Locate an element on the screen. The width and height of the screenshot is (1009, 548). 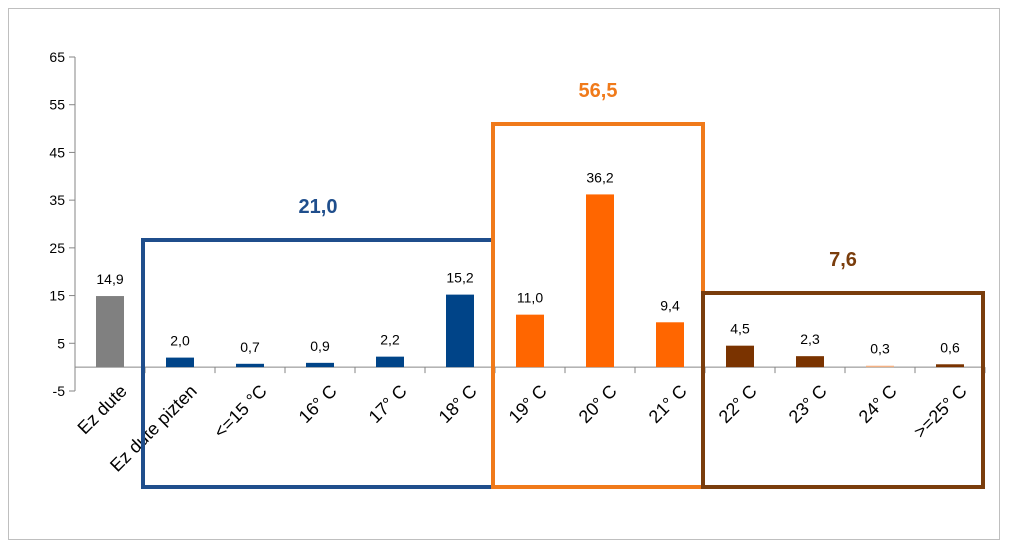
category-label: 22° C is located at coordinates (738, 404).